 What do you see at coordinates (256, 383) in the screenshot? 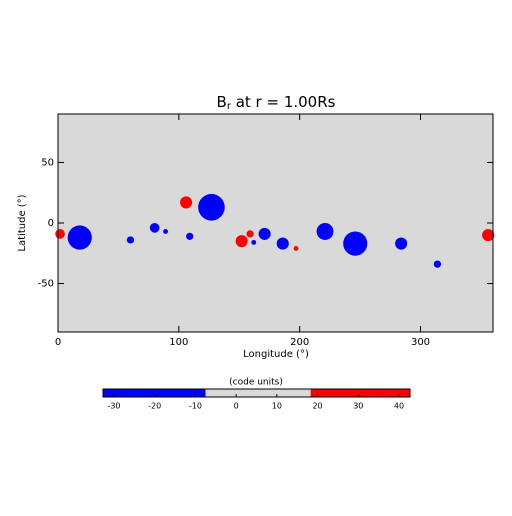
I see `colorbar-label: (code units)` at bounding box center [256, 383].